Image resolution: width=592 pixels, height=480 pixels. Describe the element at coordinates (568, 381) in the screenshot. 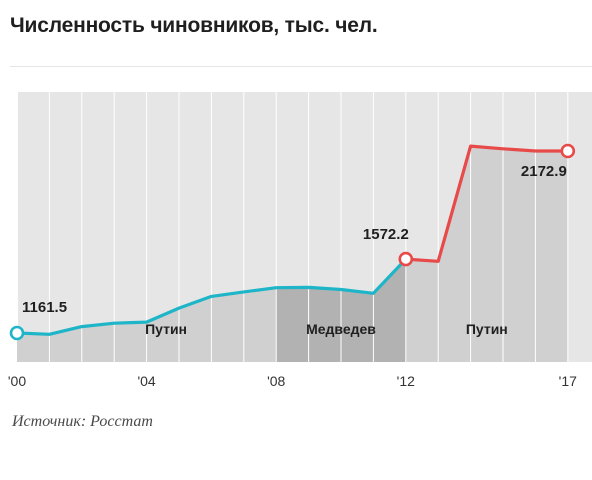

I see `x-tick-label-5: '17` at that location.